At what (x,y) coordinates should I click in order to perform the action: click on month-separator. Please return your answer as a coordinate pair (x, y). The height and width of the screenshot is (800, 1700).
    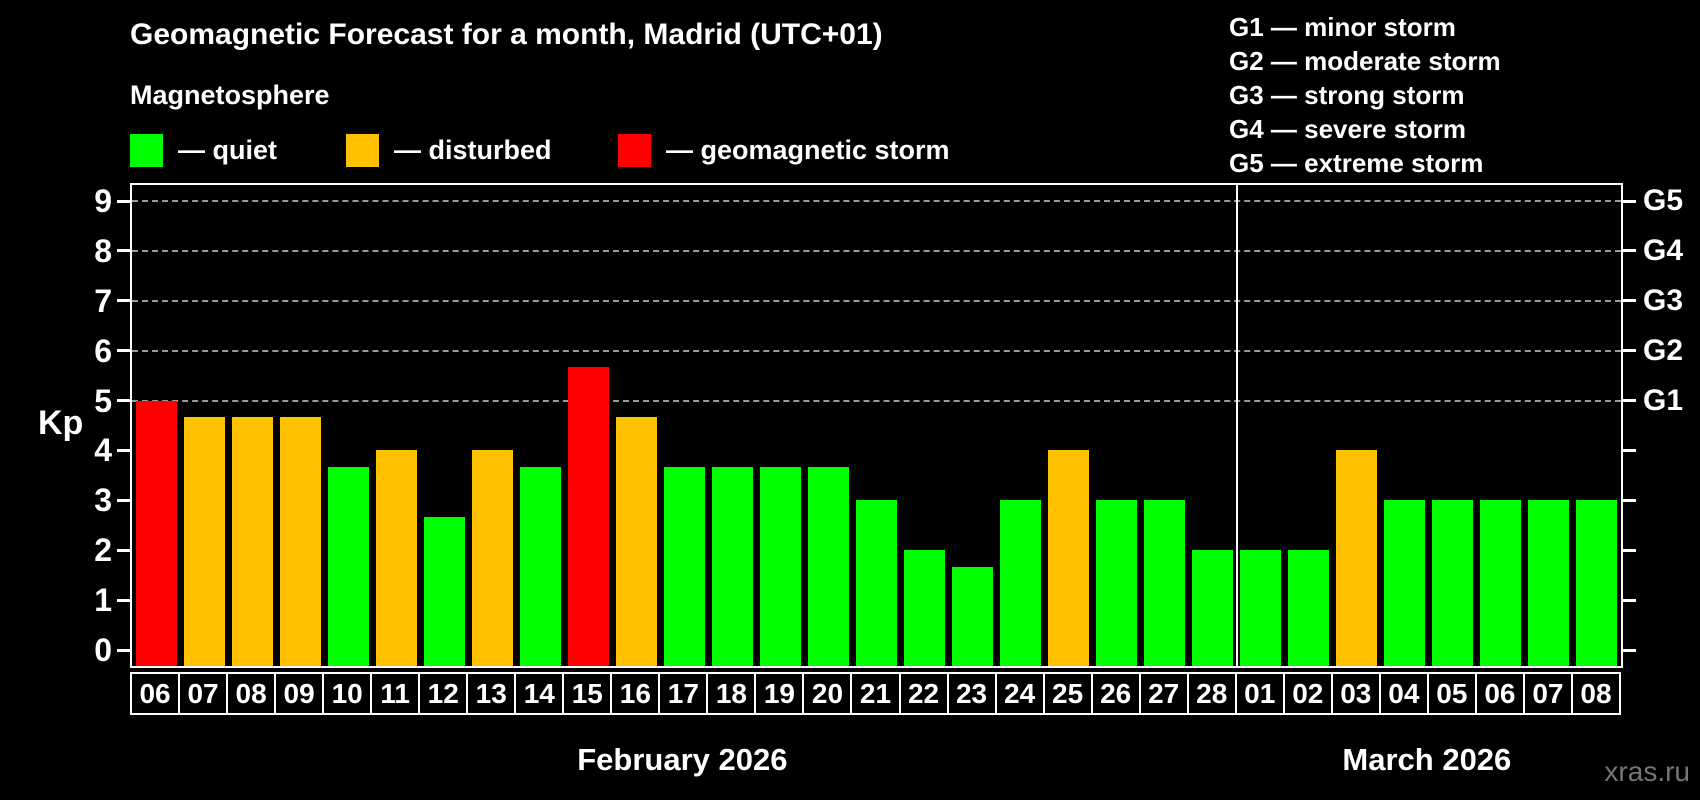
    Looking at the image, I should click on (1236, 425).